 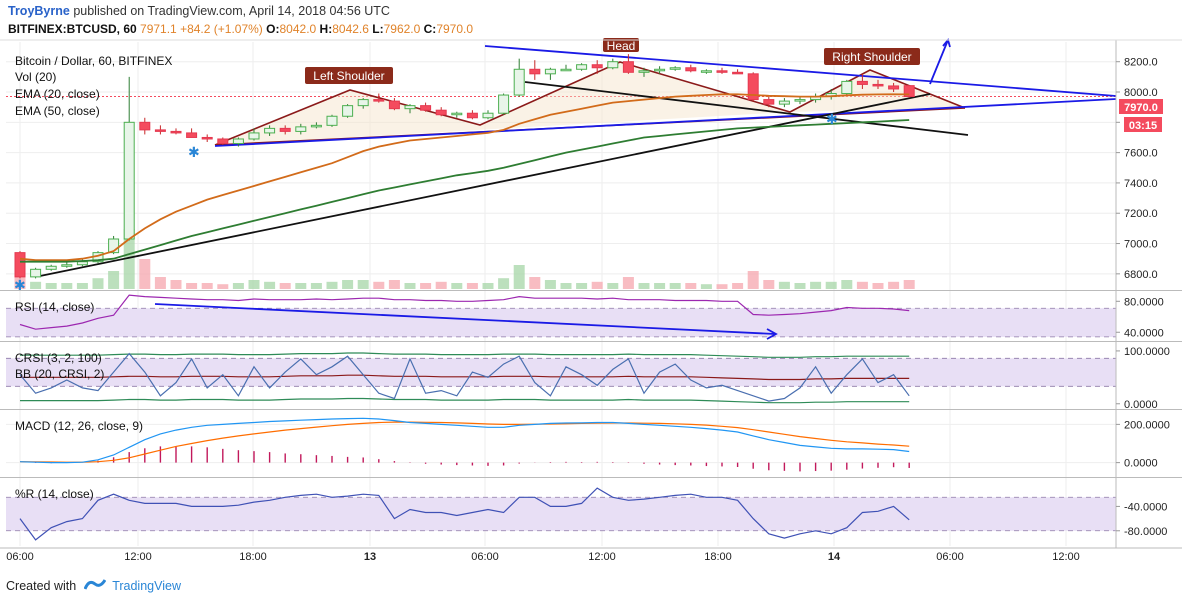 I want to click on left-shoulder-box, so click(x=349, y=75).